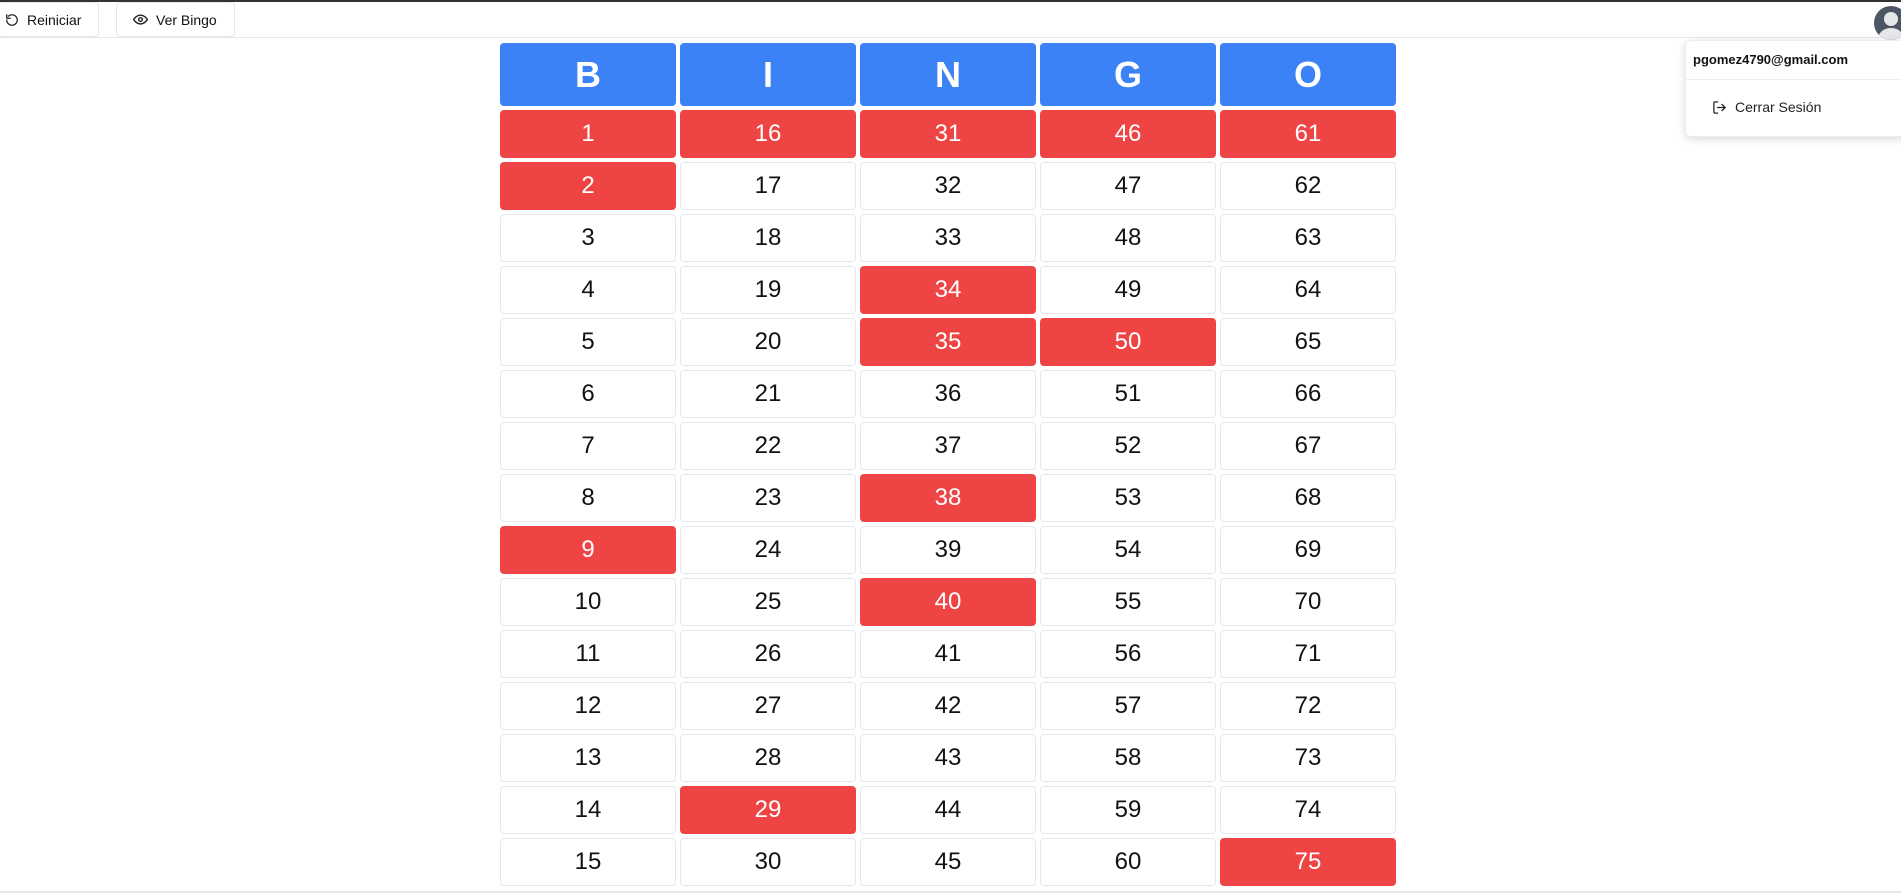  What do you see at coordinates (1308, 238) in the screenshot?
I see `bingo-number-cell: 63` at bounding box center [1308, 238].